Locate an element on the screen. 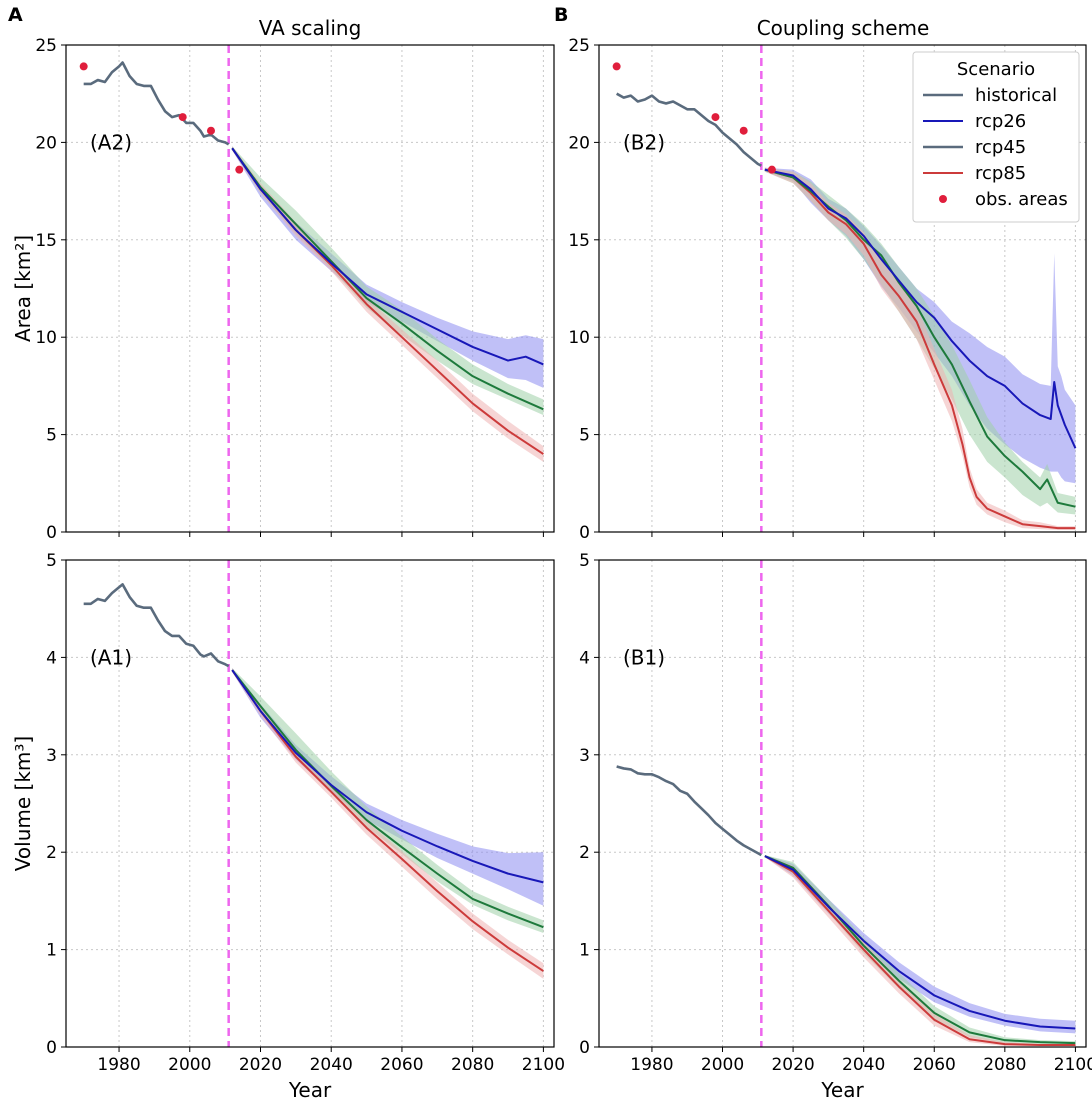 This screenshot has width=1092, height=1102. panel-letter-a: A is located at coordinates (15, 15).